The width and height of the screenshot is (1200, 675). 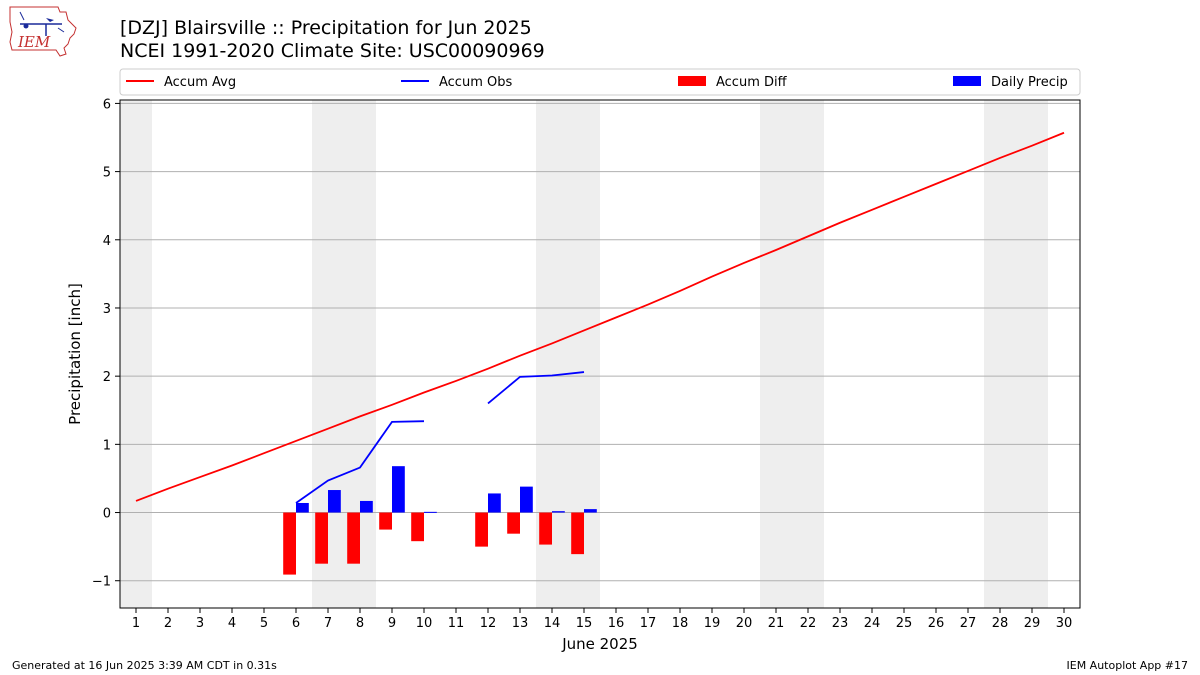 I want to click on x-tick-label-26: 26, so click(x=936, y=623).